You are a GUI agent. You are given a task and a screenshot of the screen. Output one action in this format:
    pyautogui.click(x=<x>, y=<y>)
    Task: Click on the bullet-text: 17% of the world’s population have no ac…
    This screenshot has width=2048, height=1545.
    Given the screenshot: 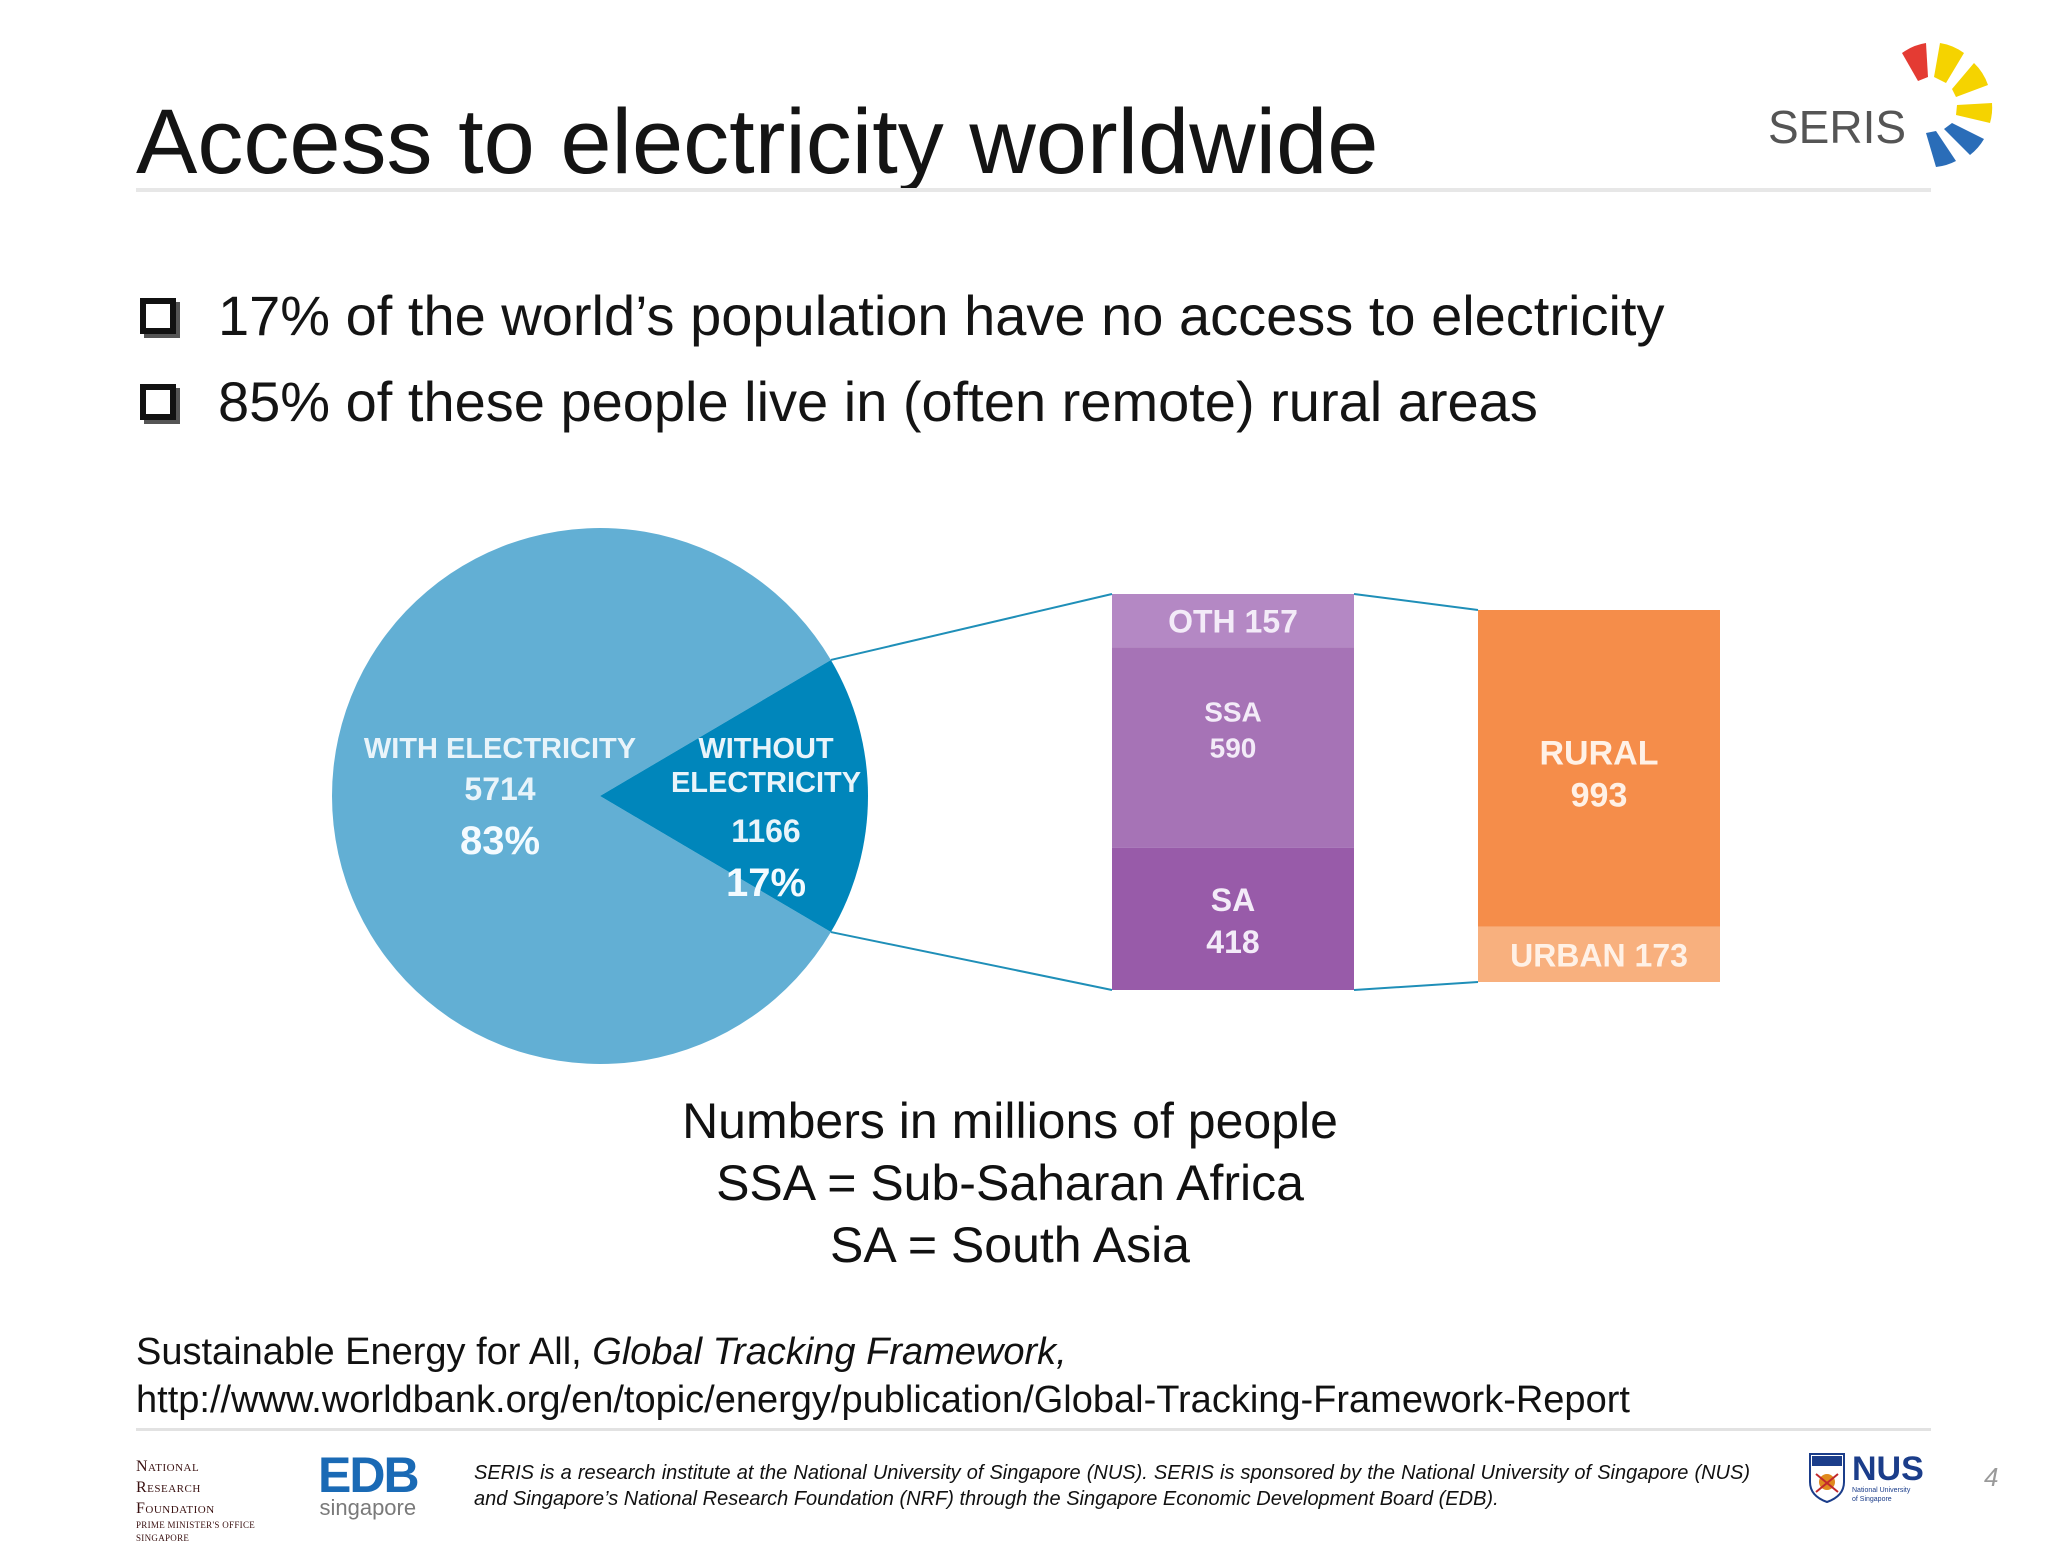 What is the action you would take?
    pyautogui.click(x=941, y=315)
    